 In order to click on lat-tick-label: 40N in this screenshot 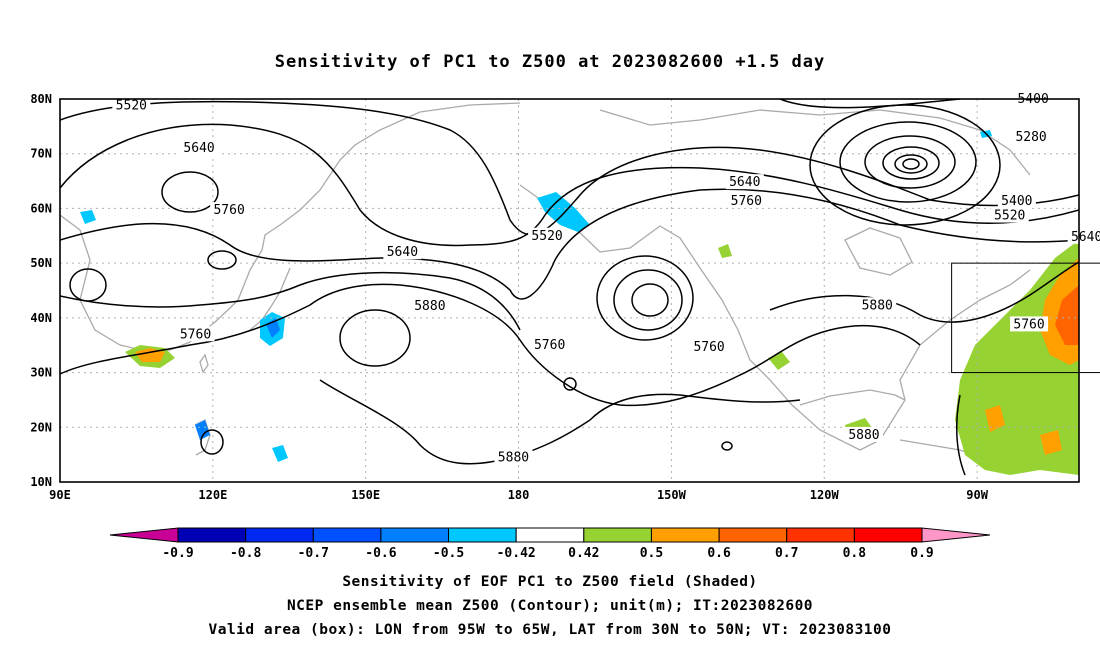, I will do `click(41, 318)`.